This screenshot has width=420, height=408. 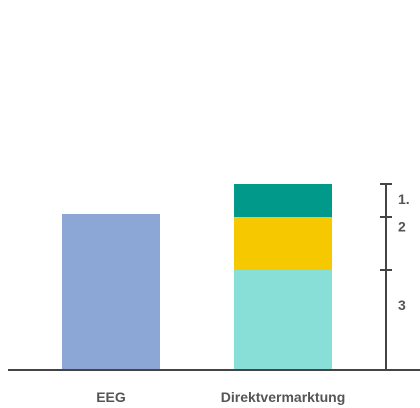 What do you see at coordinates (402, 305) in the screenshot?
I see `bracket-label-3: 3` at bounding box center [402, 305].